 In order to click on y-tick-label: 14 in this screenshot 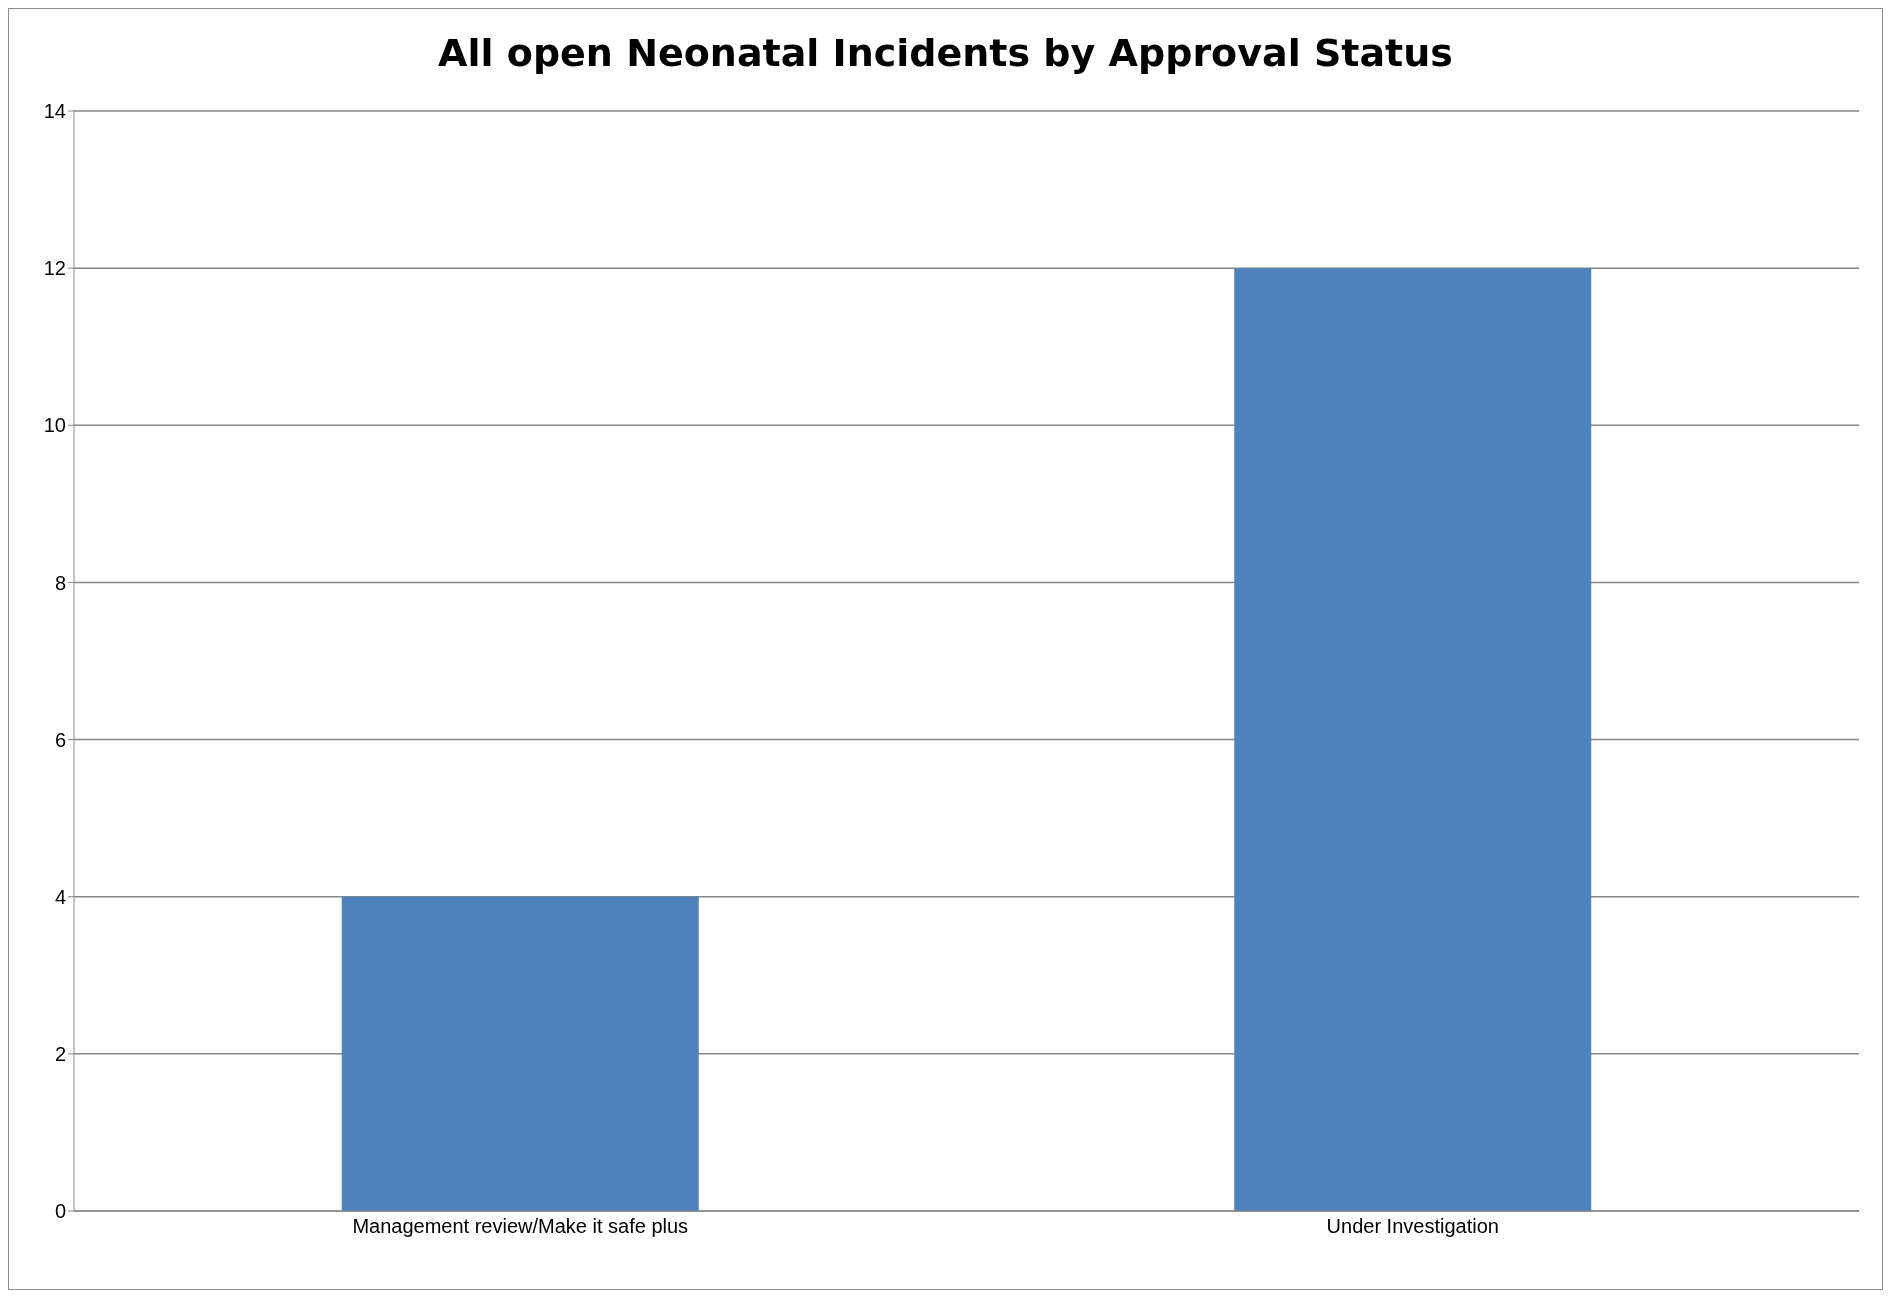, I will do `click(54, 111)`.